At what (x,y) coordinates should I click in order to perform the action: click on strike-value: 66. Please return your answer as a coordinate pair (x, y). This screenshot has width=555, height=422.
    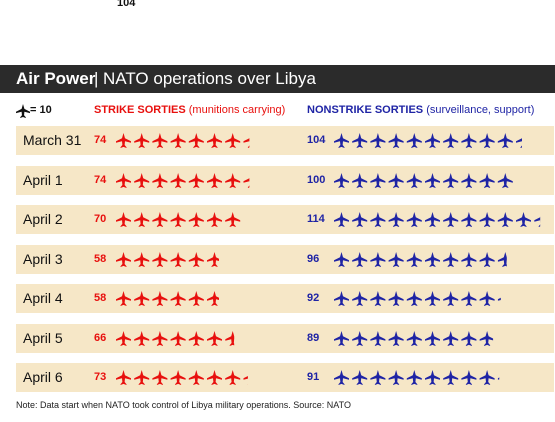
    Looking at the image, I should click on (100, 337).